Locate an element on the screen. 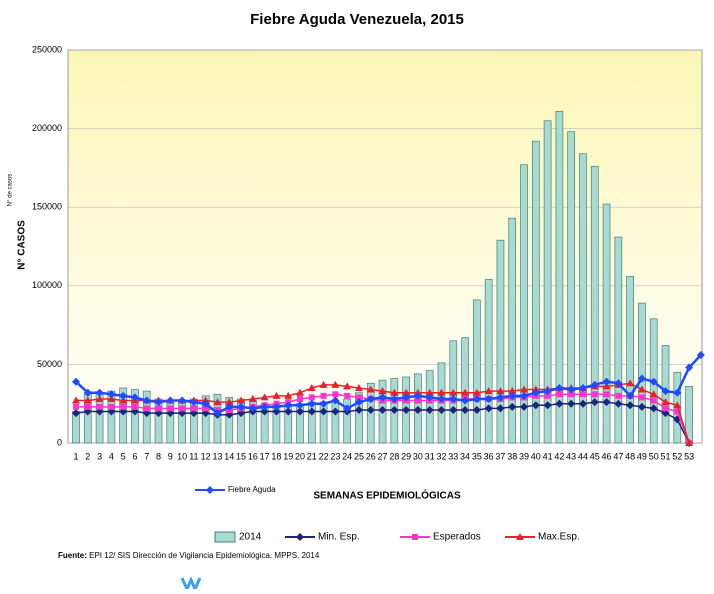 Image resolution: width=714 pixels, height=594 pixels. x-axis-label: SEMANAS EPIDEMIOLÓGICAS is located at coordinates (387, 495).